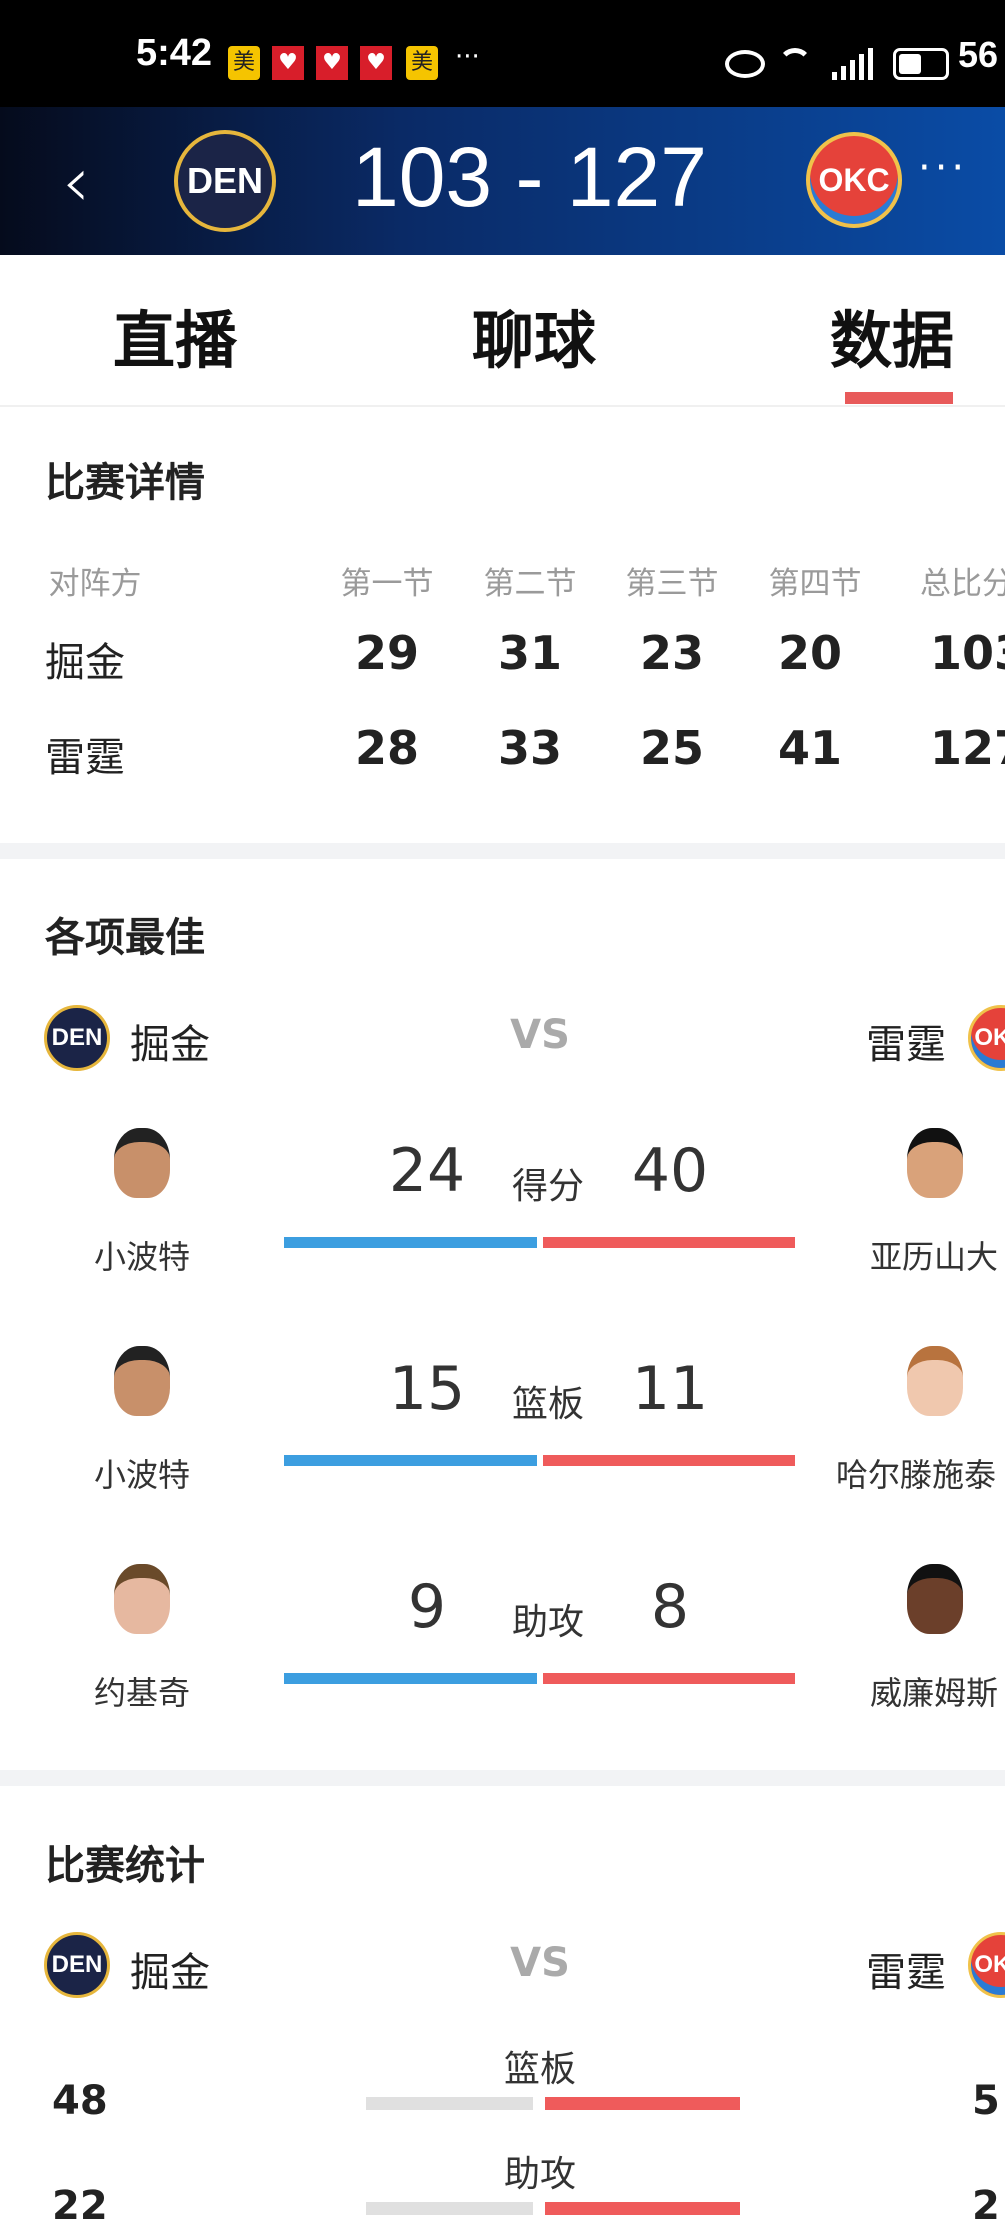  What do you see at coordinates (387, 653) in the screenshot?
I see `quarter-score: 29` at bounding box center [387, 653].